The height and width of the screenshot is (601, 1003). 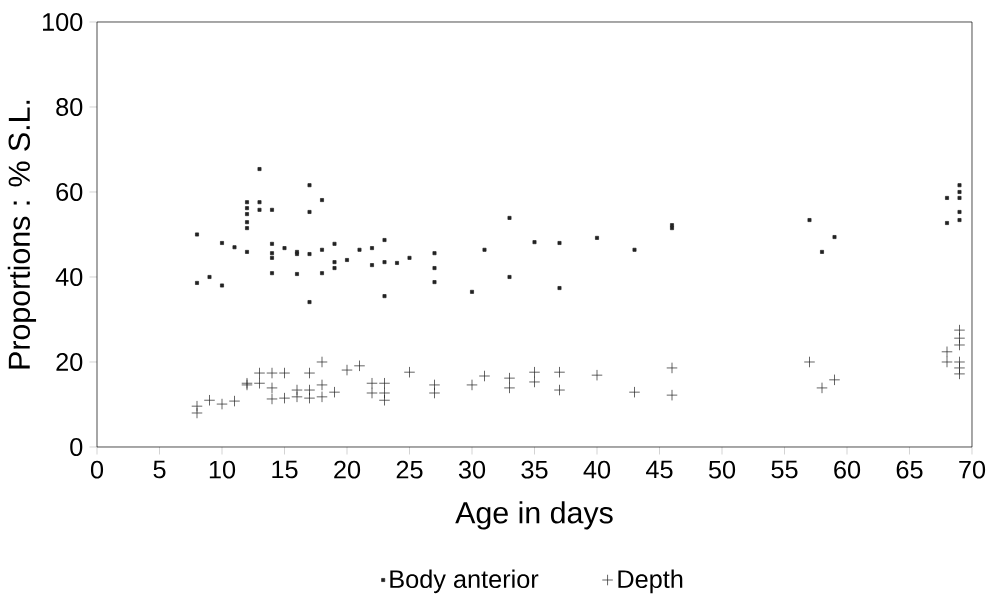 What do you see at coordinates (722, 469) in the screenshot?
I see `x-tick-label: 50` at bounding box center [722, 469].